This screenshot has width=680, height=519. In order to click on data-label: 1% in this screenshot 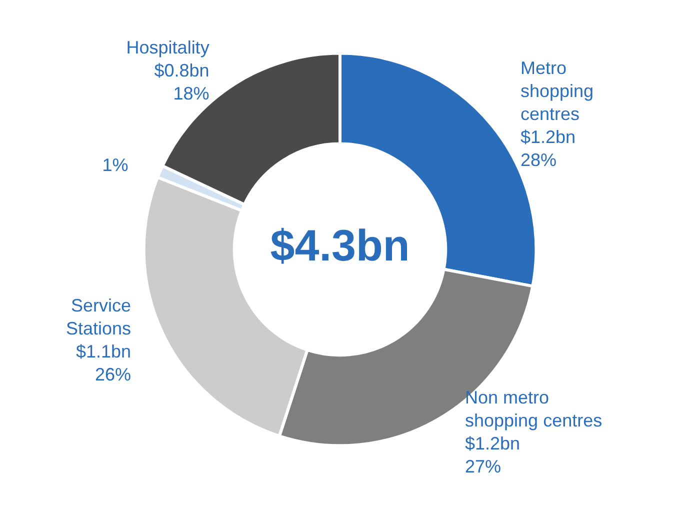, I will do `click(115, 165)`.